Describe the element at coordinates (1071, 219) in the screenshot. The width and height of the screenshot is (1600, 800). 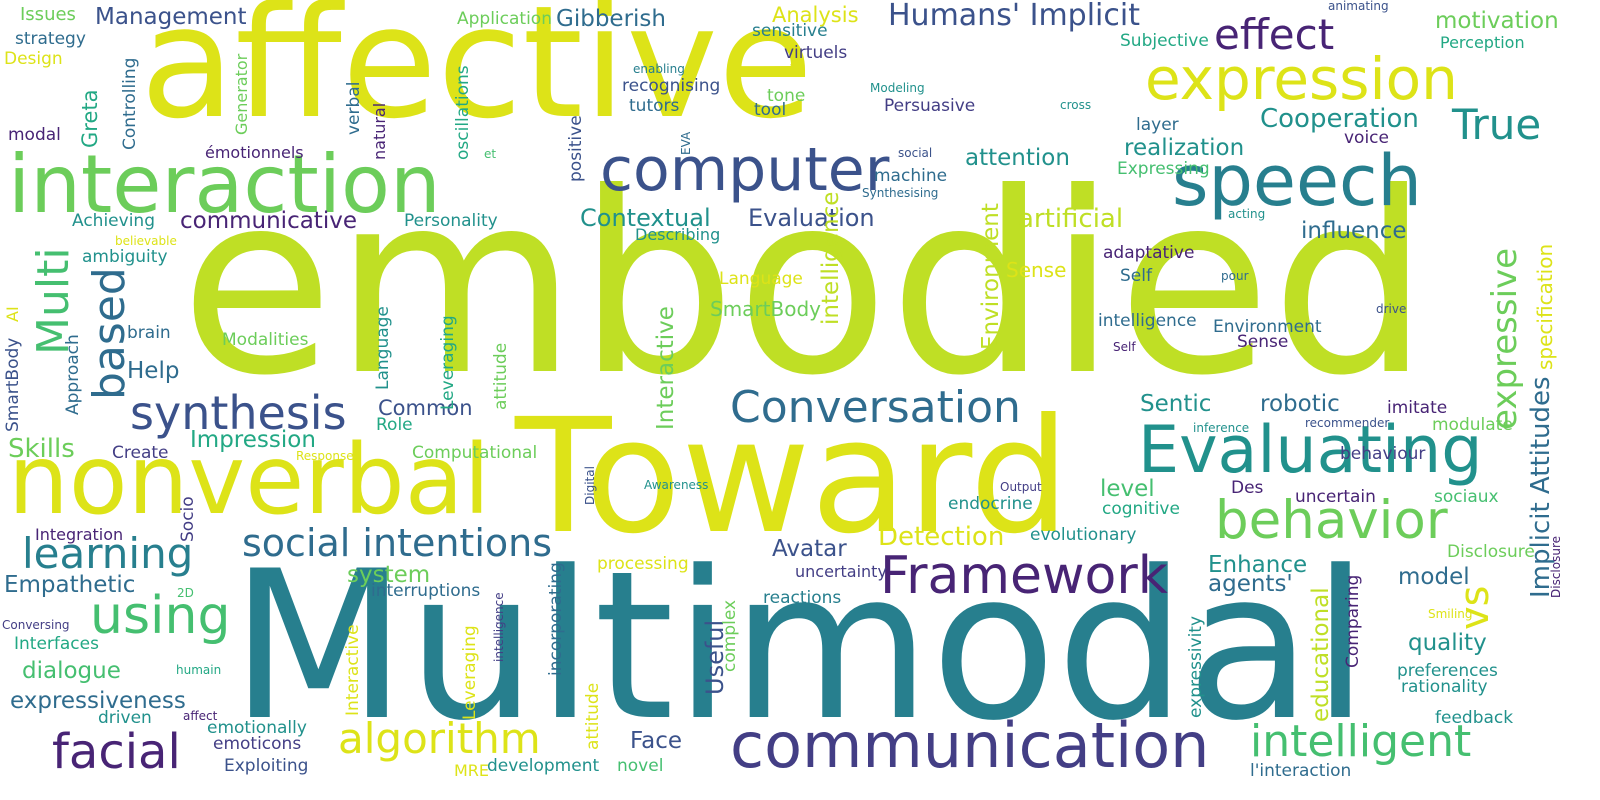
I see `word-artificial: artificial` at that location.